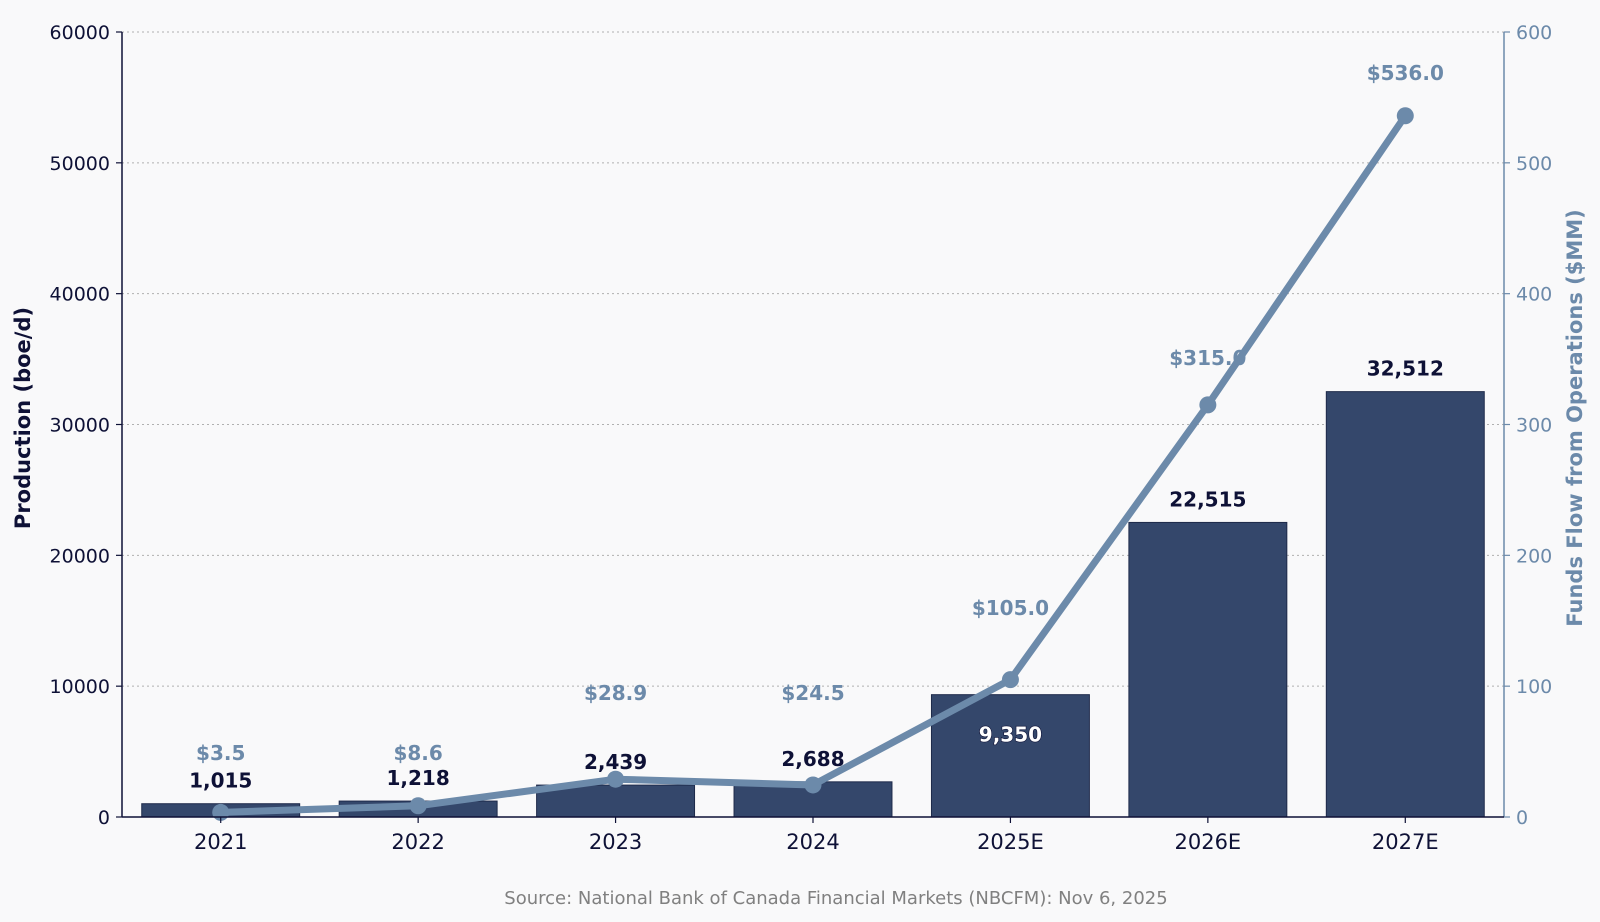 Image resolution: width=1600 pixels, height=922 pixels. Describe the element at coordinates (80, 426) in the screenshot. I see `left-axis-tick-label: 30000` at that location.